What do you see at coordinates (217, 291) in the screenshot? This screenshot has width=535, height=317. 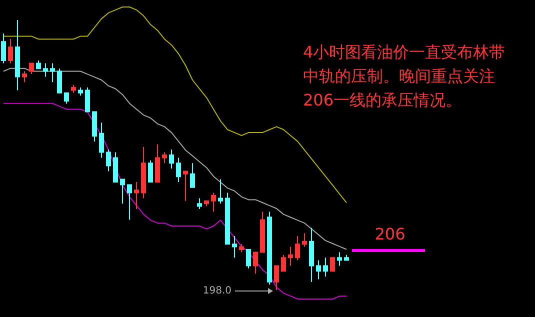 I see `annotation: 198.0` at bounding box center [217, 291].